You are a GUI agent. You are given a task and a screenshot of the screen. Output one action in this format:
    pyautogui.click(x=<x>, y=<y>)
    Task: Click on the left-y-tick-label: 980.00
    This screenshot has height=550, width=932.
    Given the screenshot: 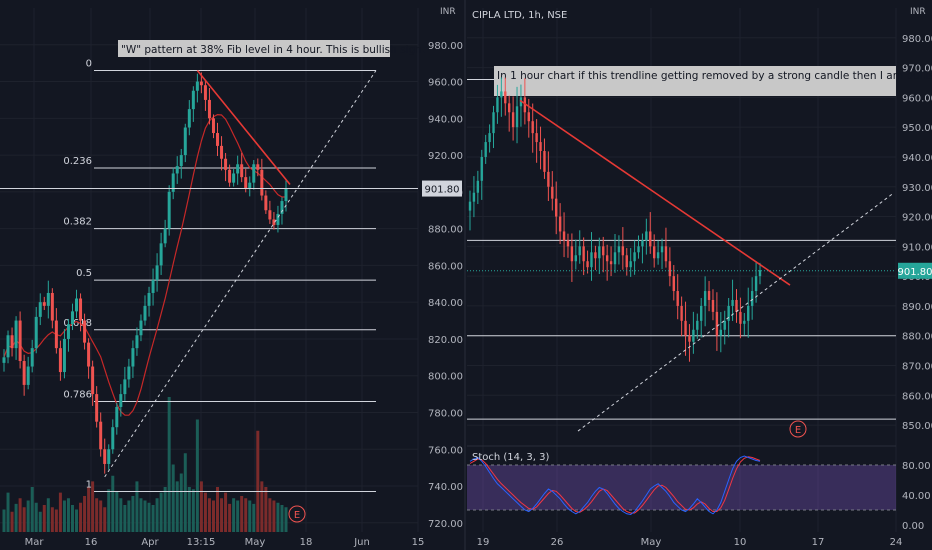 What is the action you would take?
    pyautogui.click(x=445, y=46)
    